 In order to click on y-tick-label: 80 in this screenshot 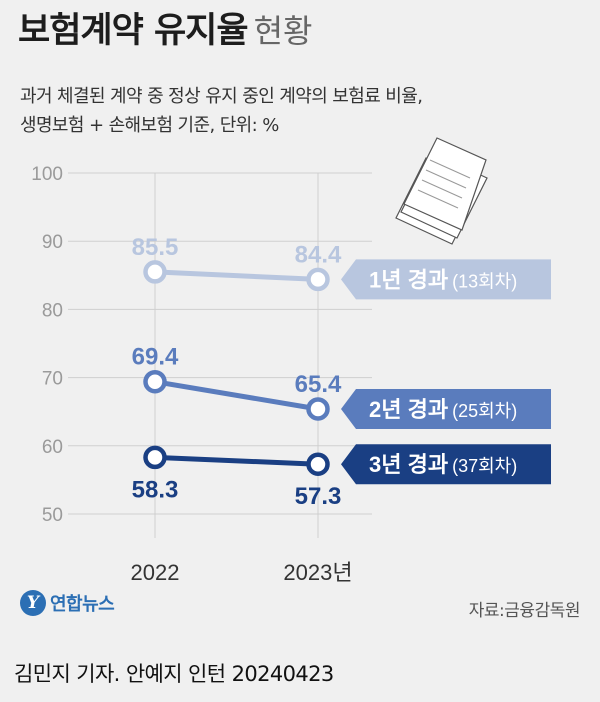, I will do `click(52, 310)`.